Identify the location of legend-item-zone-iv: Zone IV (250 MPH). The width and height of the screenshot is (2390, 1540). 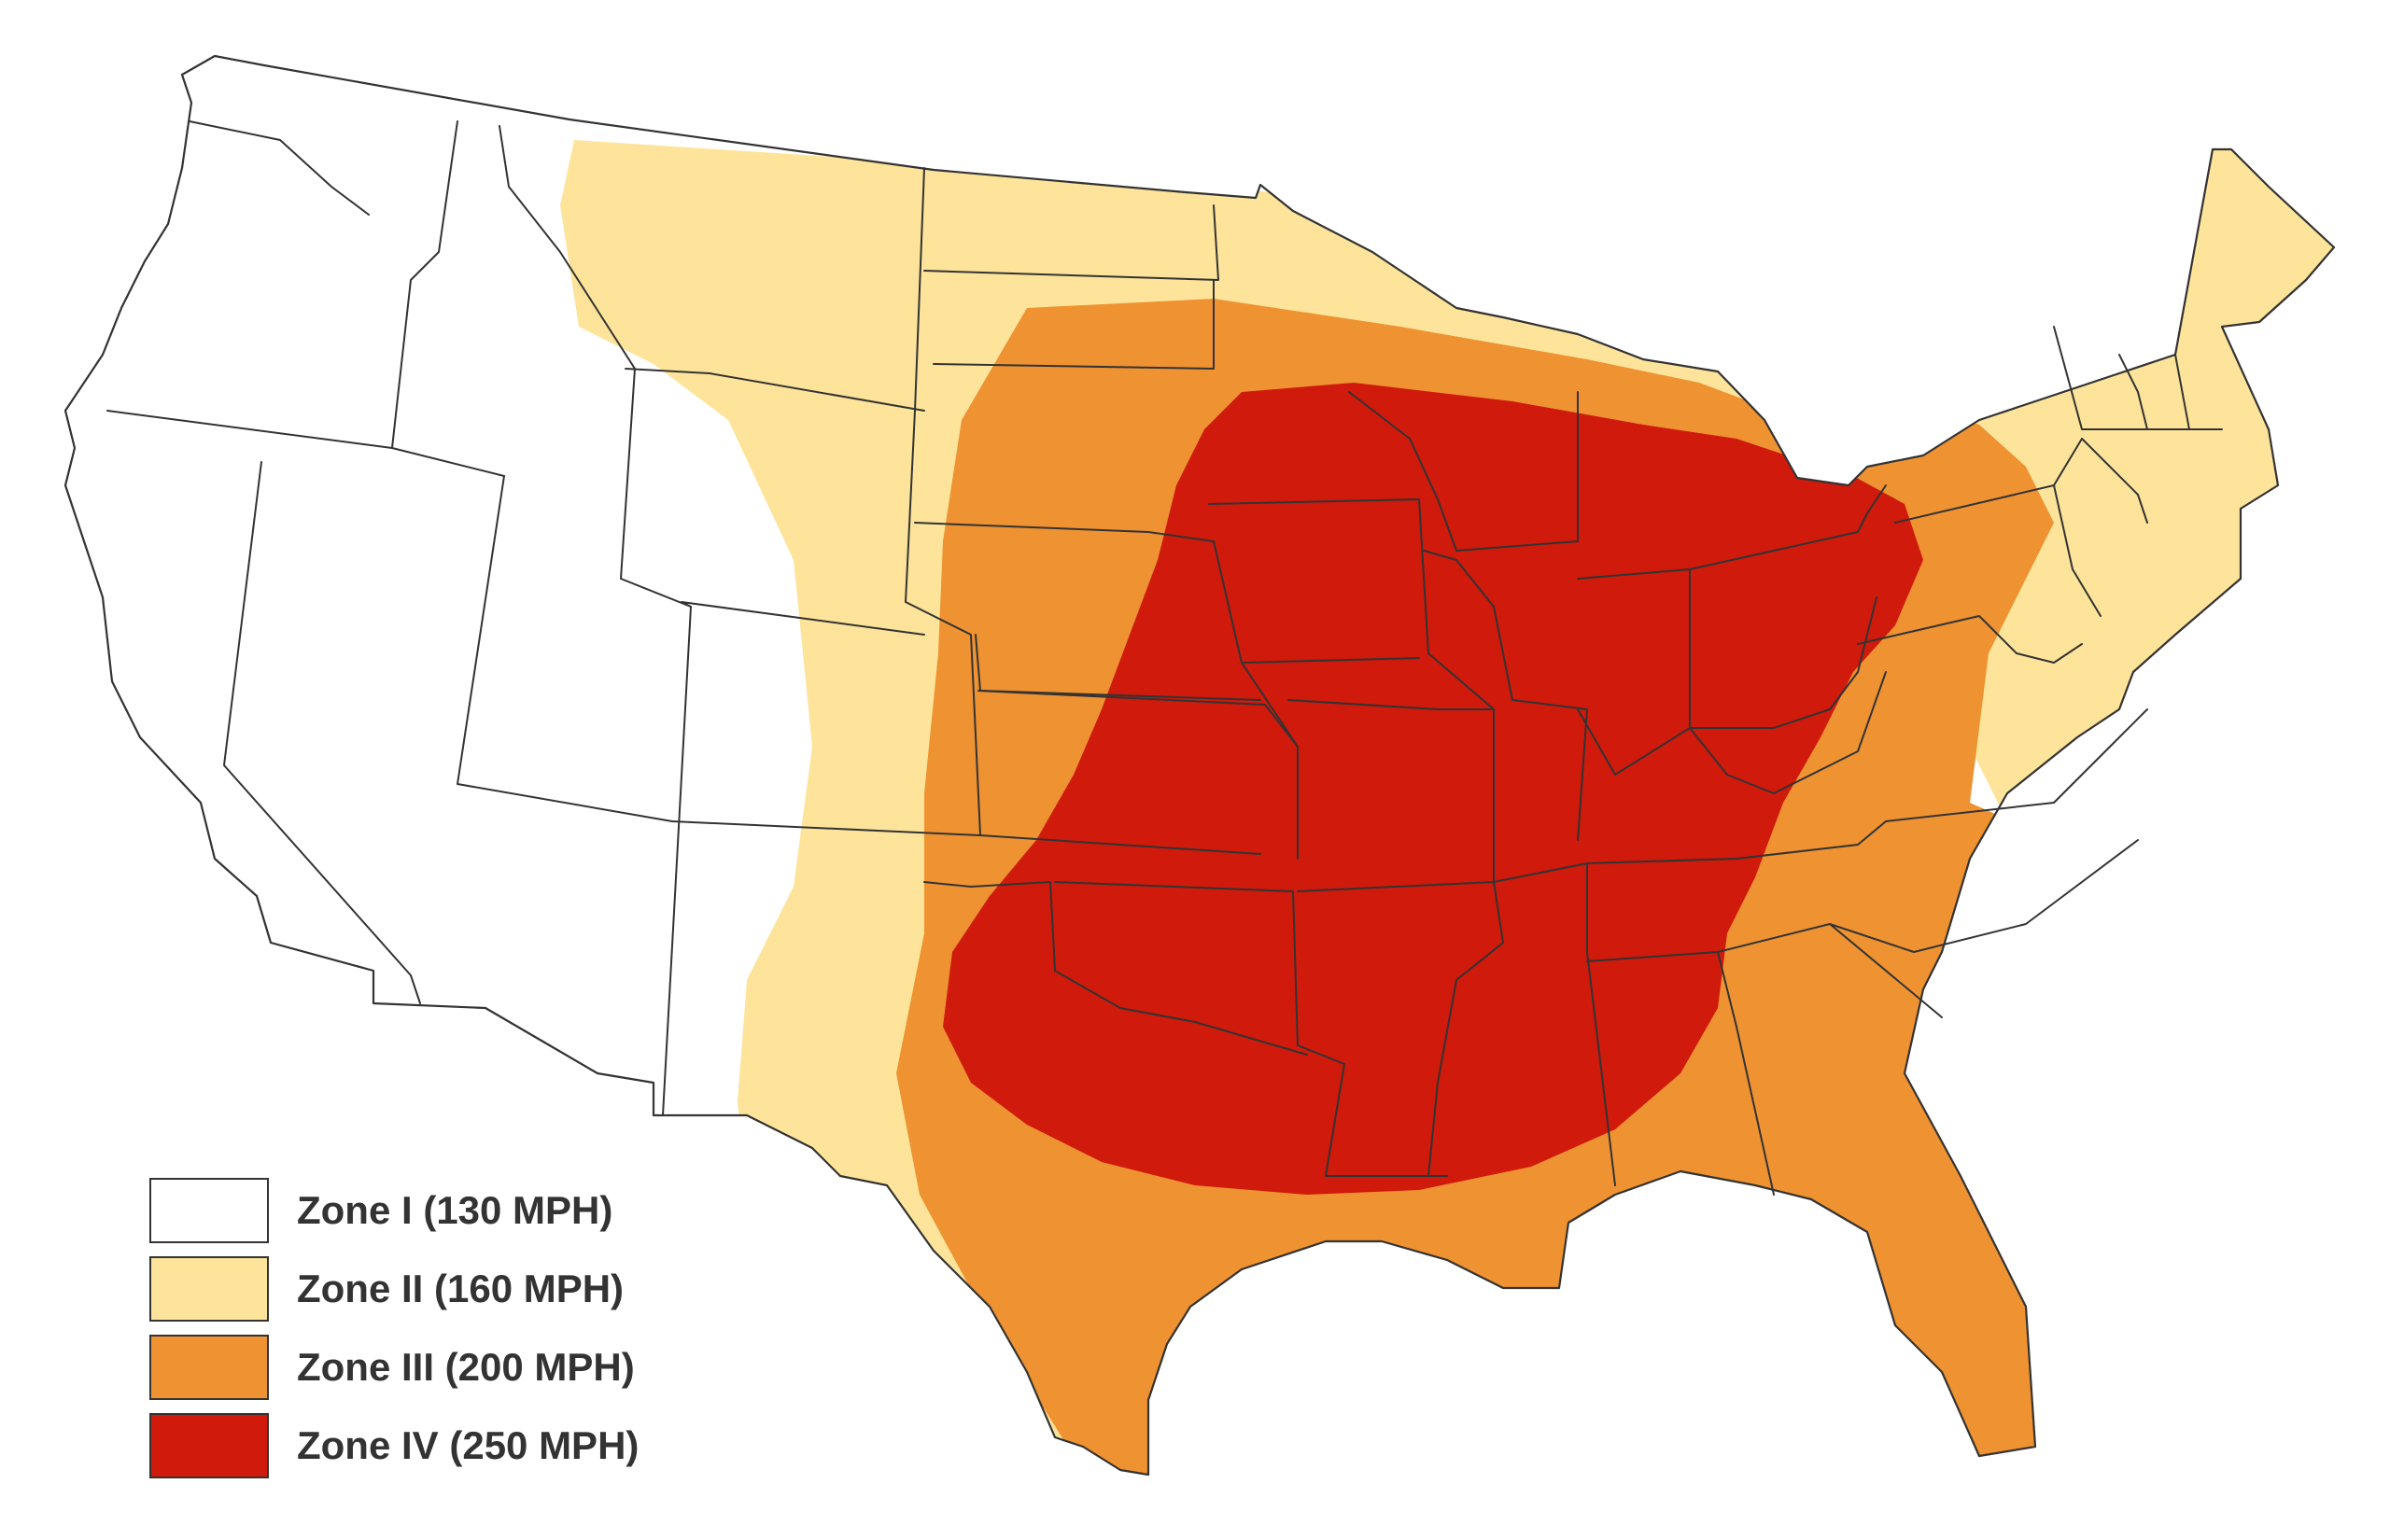
(476, 1445).